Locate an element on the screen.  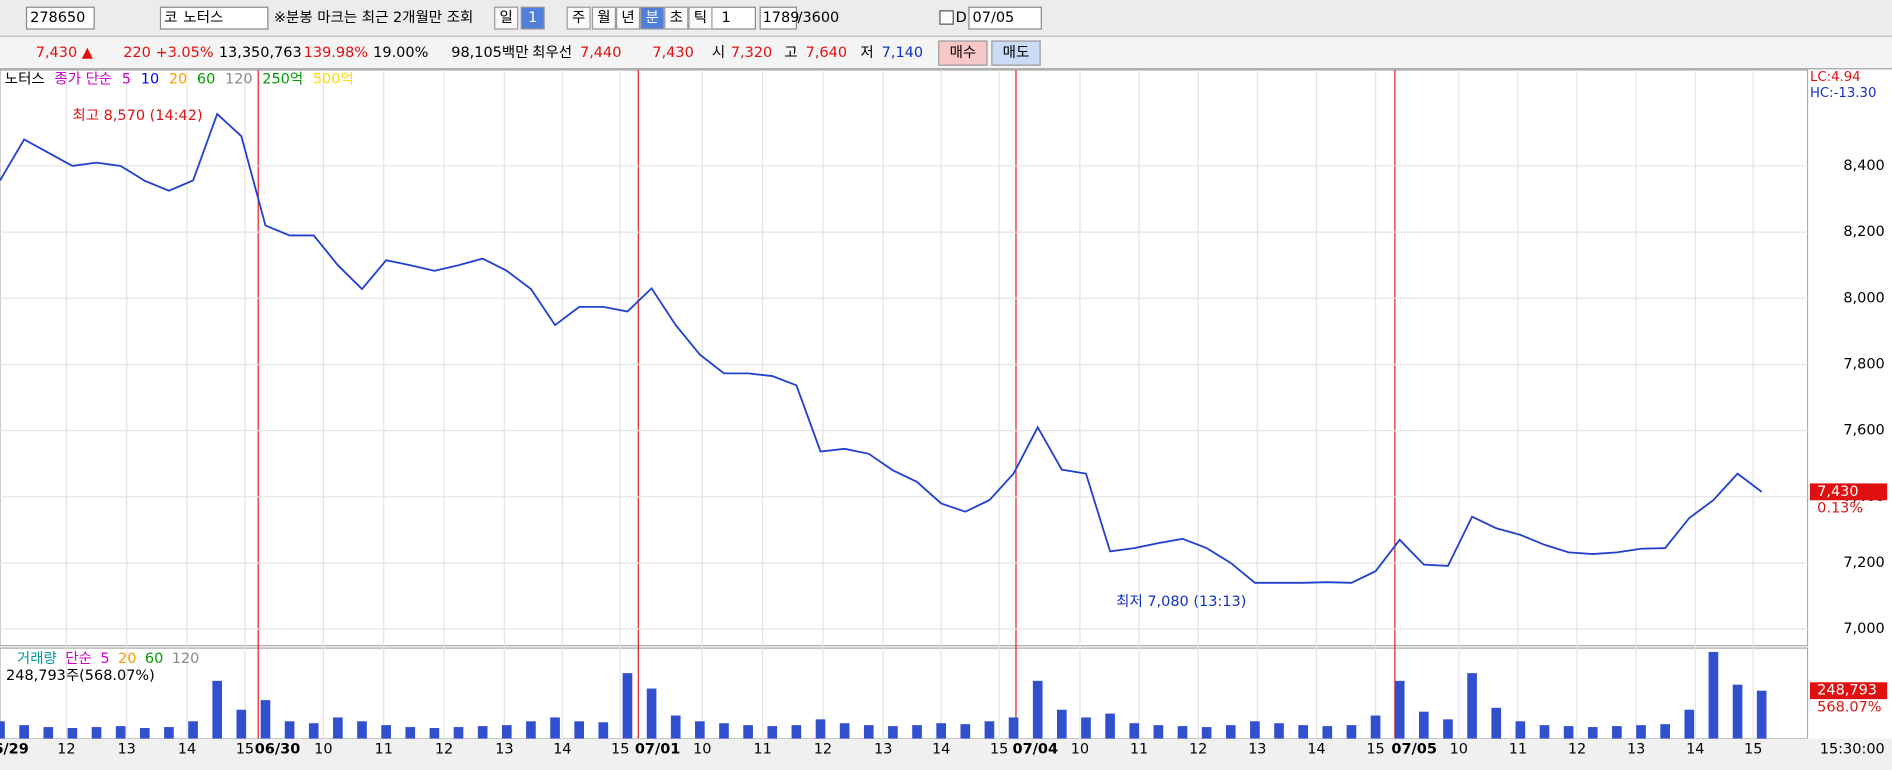
y-tick-label: 7,200 is located at coordinates (1863, 563).